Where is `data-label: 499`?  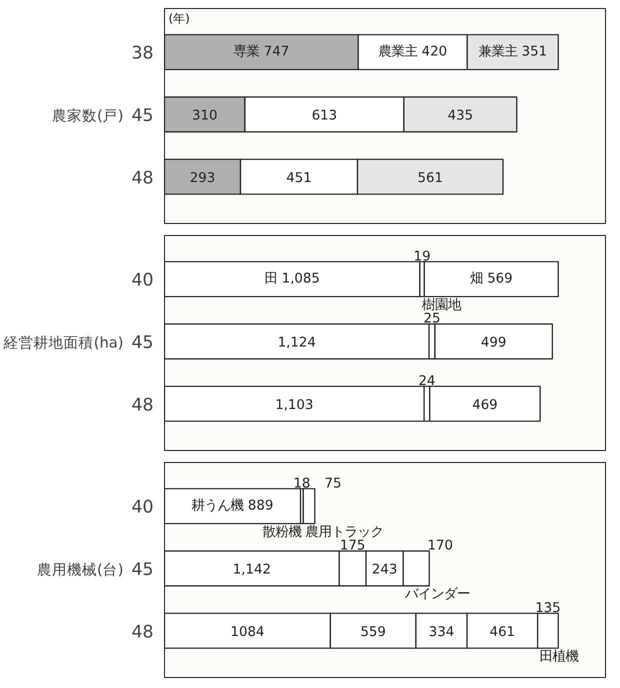 data-label: 499 is located at coordinates (493, 342).